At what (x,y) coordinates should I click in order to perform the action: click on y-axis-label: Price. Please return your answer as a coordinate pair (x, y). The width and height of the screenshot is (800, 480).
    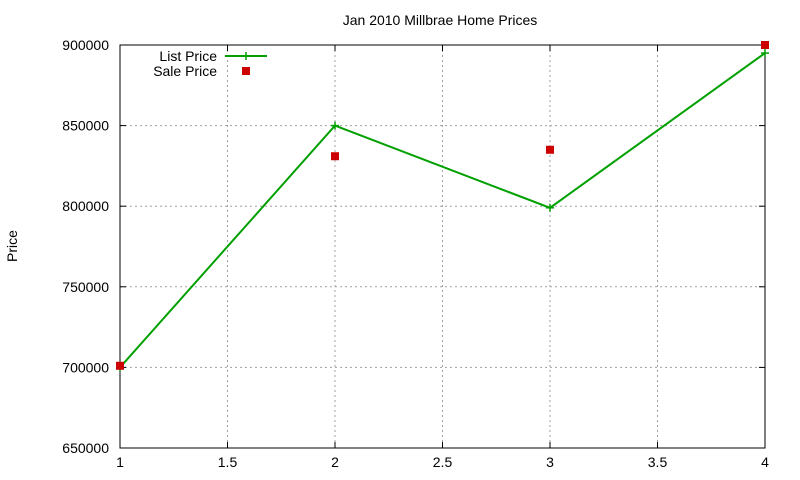
    Looking at the image, I should click on (12, 246).